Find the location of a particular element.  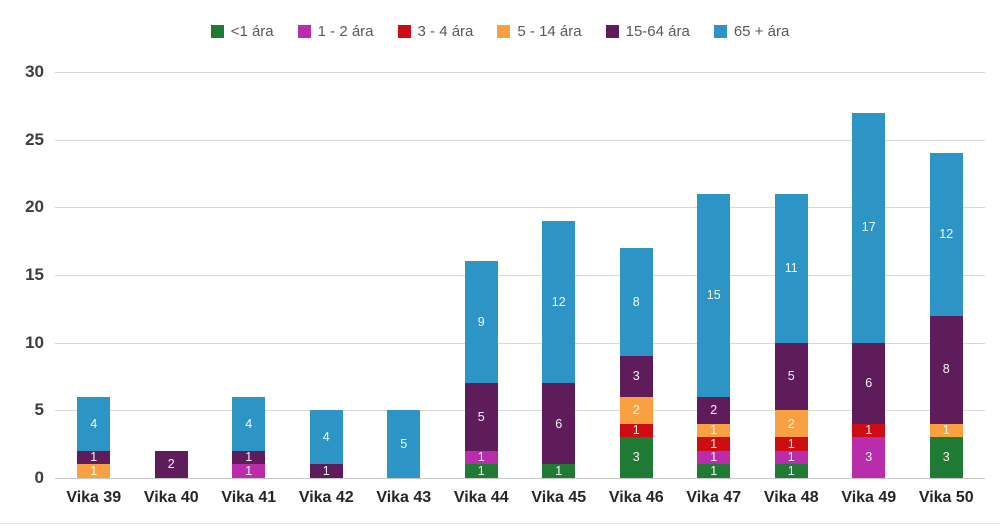

legend-label: 15-64 ára is located at coordinates (657, 31).